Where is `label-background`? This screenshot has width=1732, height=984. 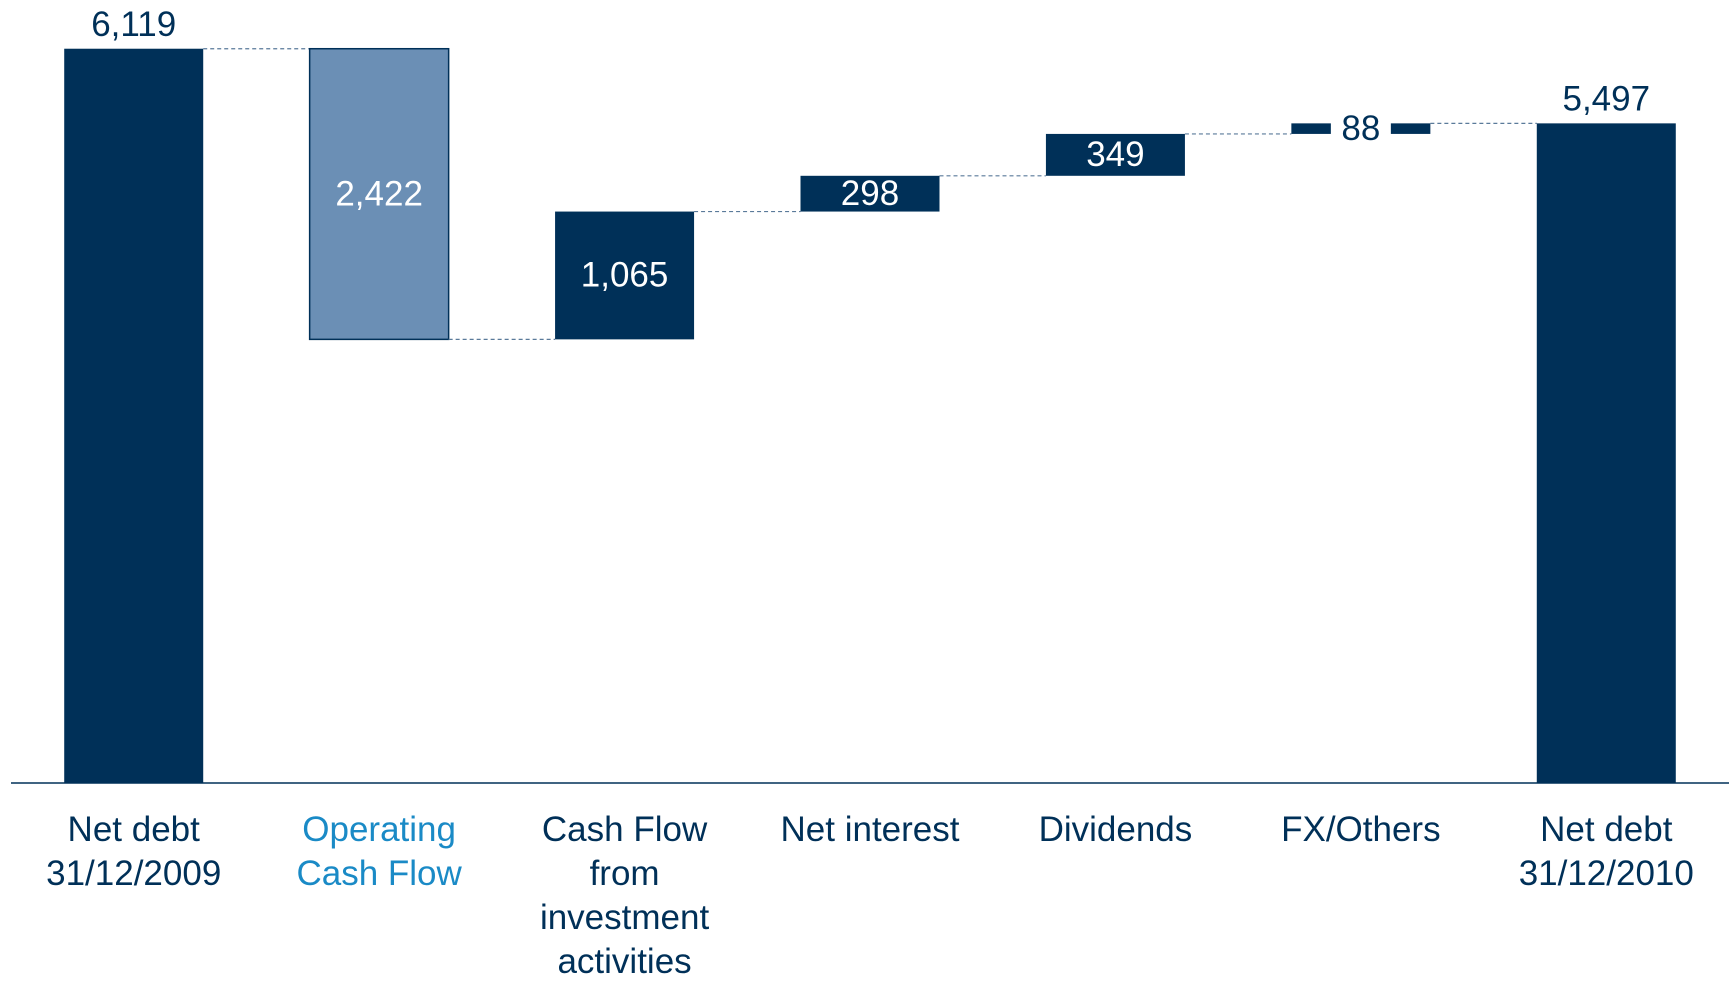
label-background is located at coordinates (1360, 128).